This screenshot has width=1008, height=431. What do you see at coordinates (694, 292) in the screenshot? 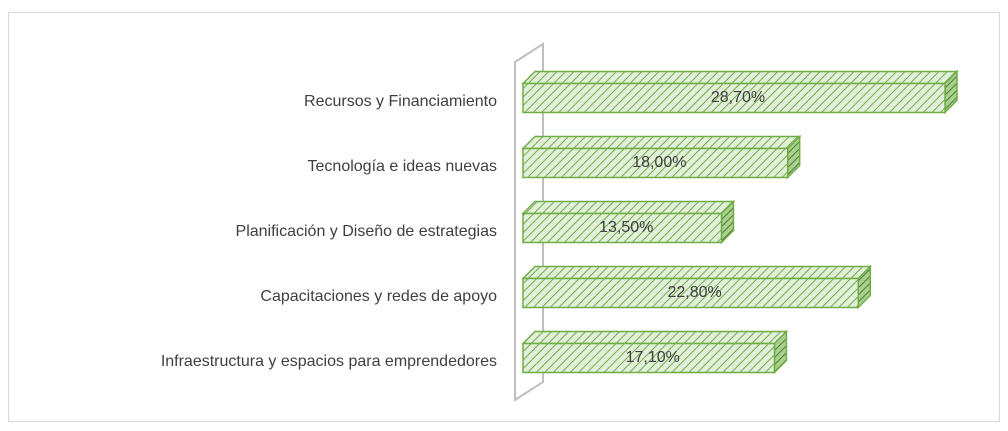
I see `value-label: 22,80%` at bounding box center [694, 292].